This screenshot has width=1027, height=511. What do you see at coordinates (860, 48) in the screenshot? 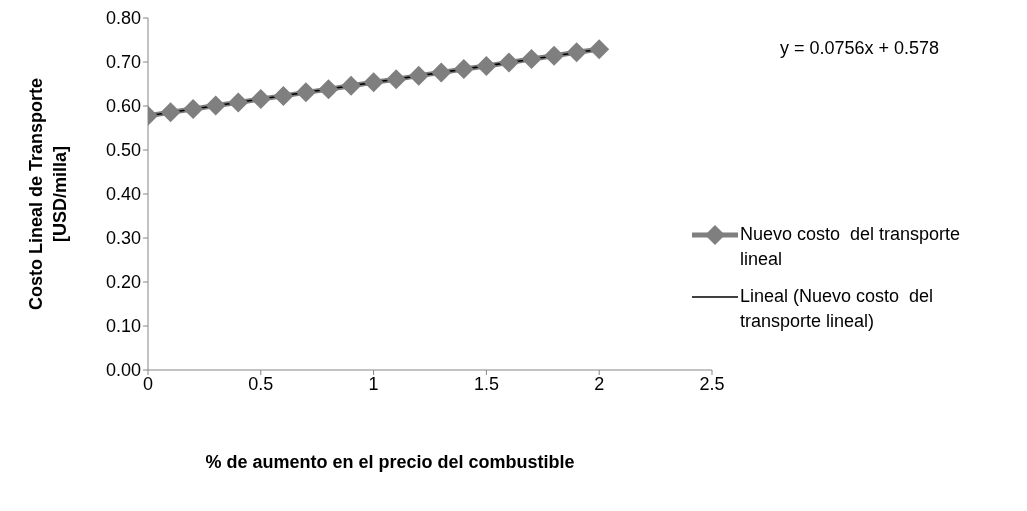
I see `text: y = 0.0756x + 0.578` at bounding box center [860, 48].